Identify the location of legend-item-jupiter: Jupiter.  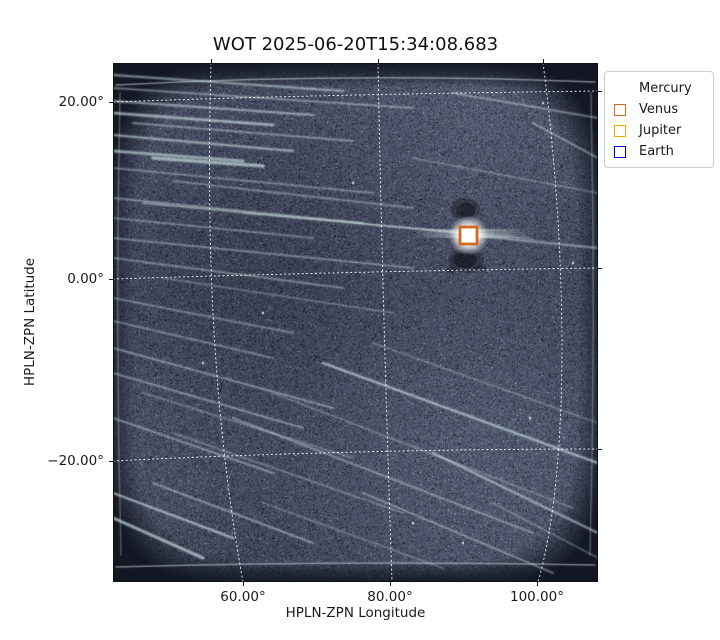
(659, 130).